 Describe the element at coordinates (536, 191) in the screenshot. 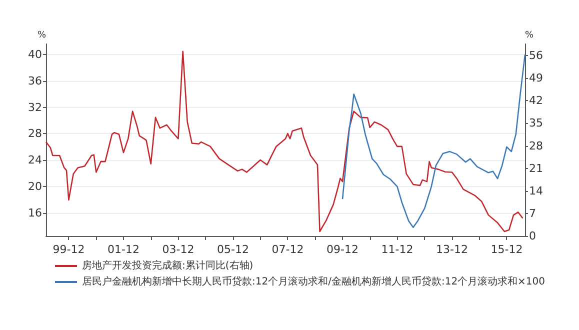

I see `y2-tick-label: 14` at that location.